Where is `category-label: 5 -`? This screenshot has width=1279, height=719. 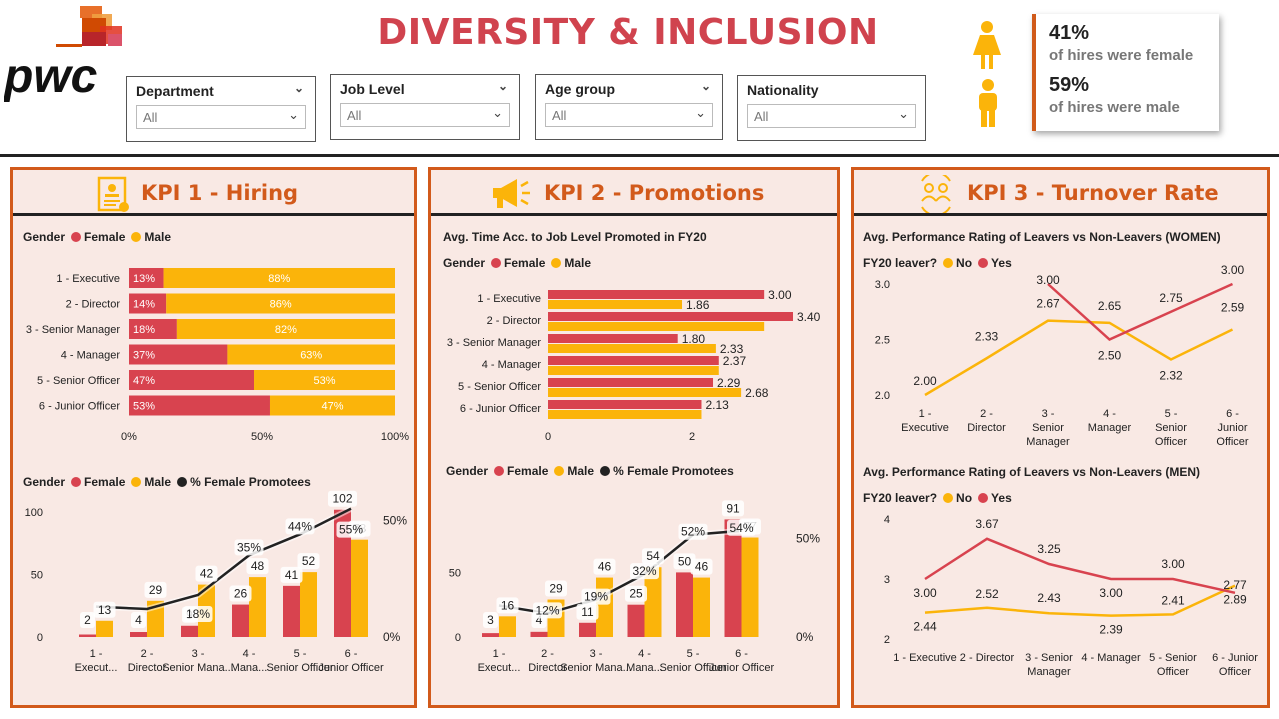
category-label: 5 - is located at coordinates (300, 654).